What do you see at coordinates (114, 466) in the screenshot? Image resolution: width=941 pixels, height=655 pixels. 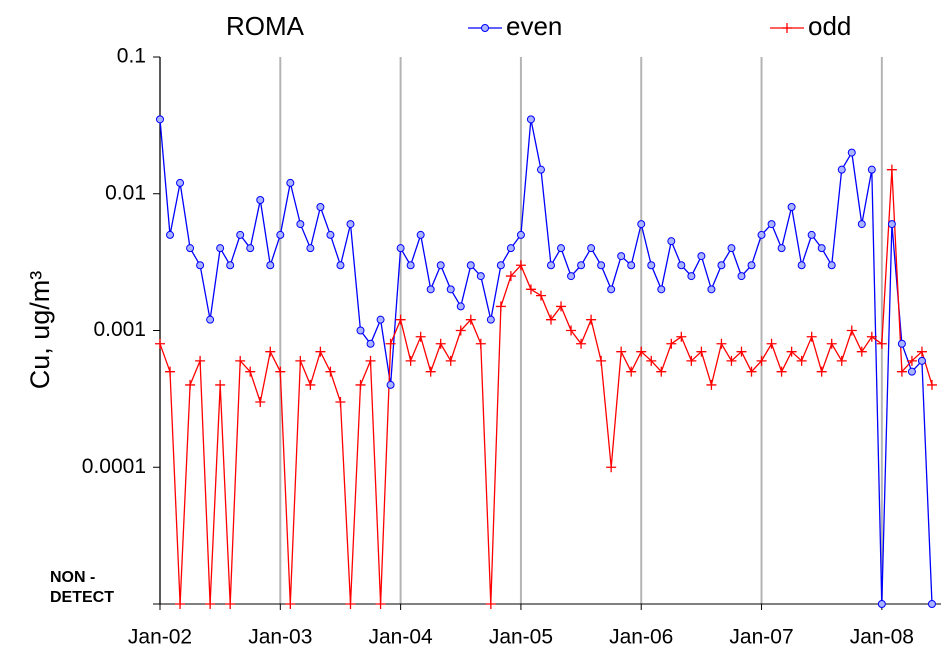 I see `y-tick-label: 0.0001` at bounding box center [114, 466].